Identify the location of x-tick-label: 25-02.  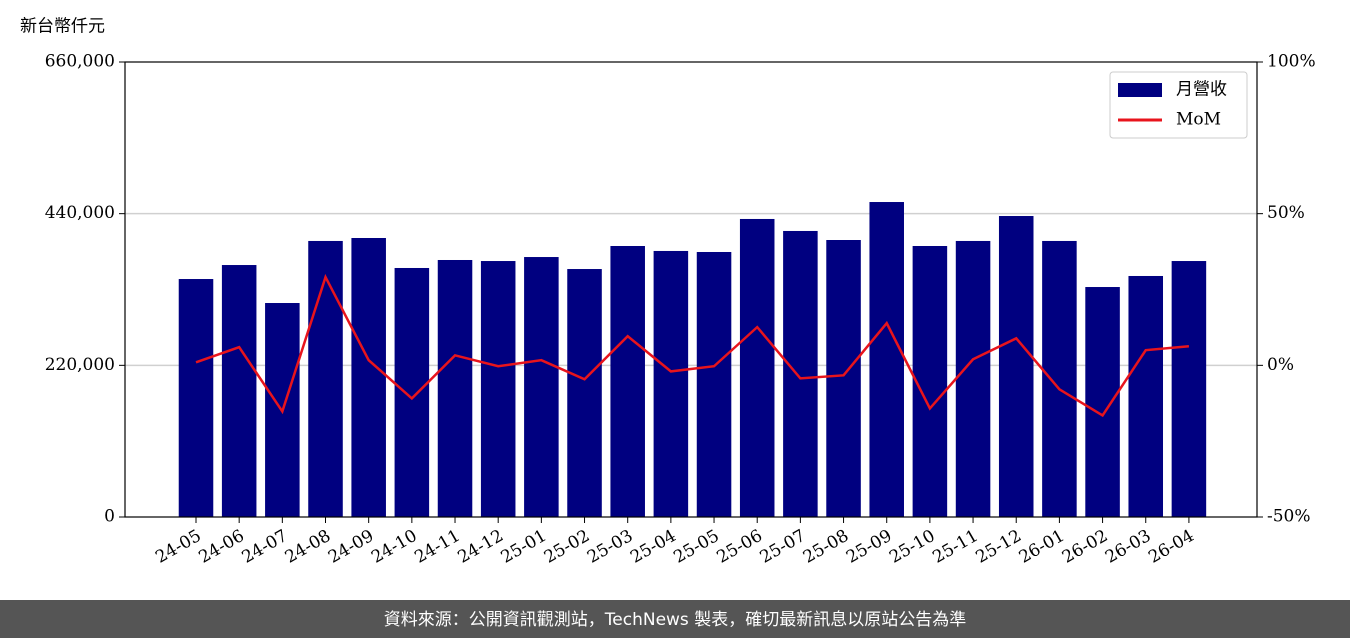
(567, 547).